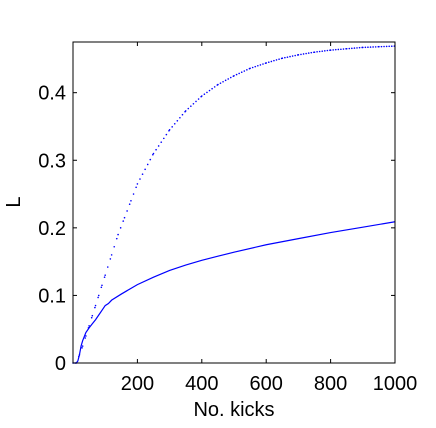 This screenshot has width=436, height=428. I want to click on x-tick-label: 800, so click(330, 384).